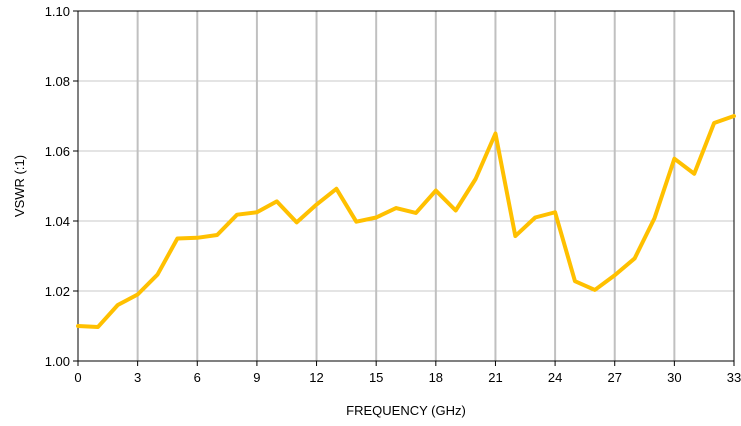 The image size is (741, 426). I want to click on y-tick-label: 1.10, so click(57, 11).